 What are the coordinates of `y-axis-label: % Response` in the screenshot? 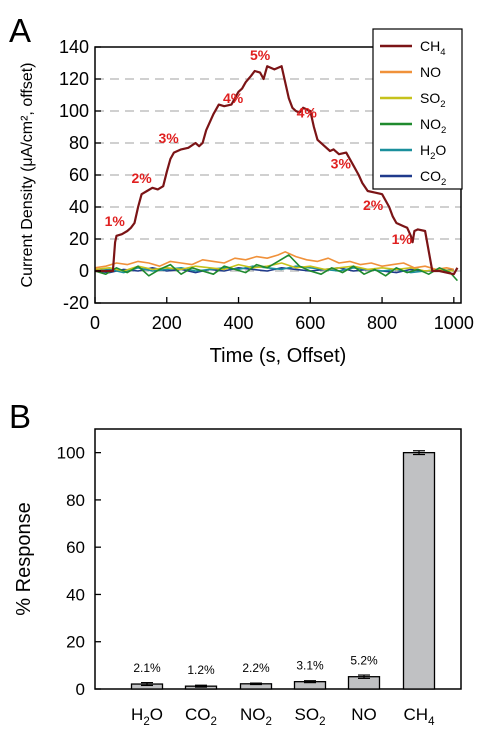 It's located at (24, 558).